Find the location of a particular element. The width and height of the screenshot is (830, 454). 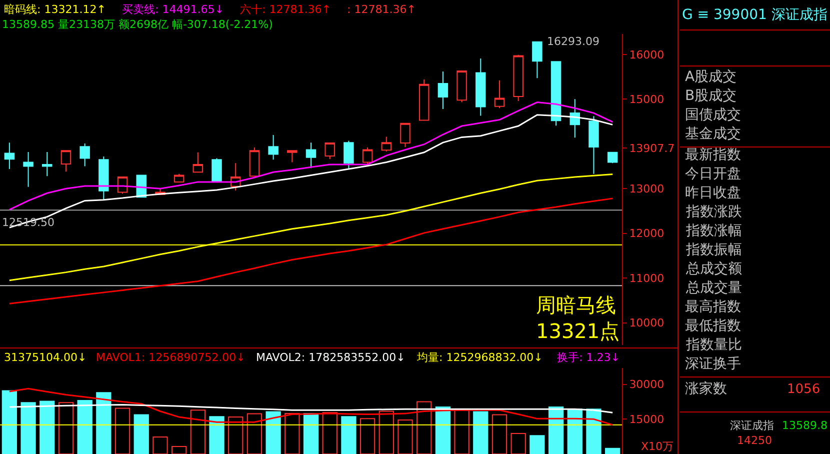

text: 最高指数 is located at coordinates (713, 307).